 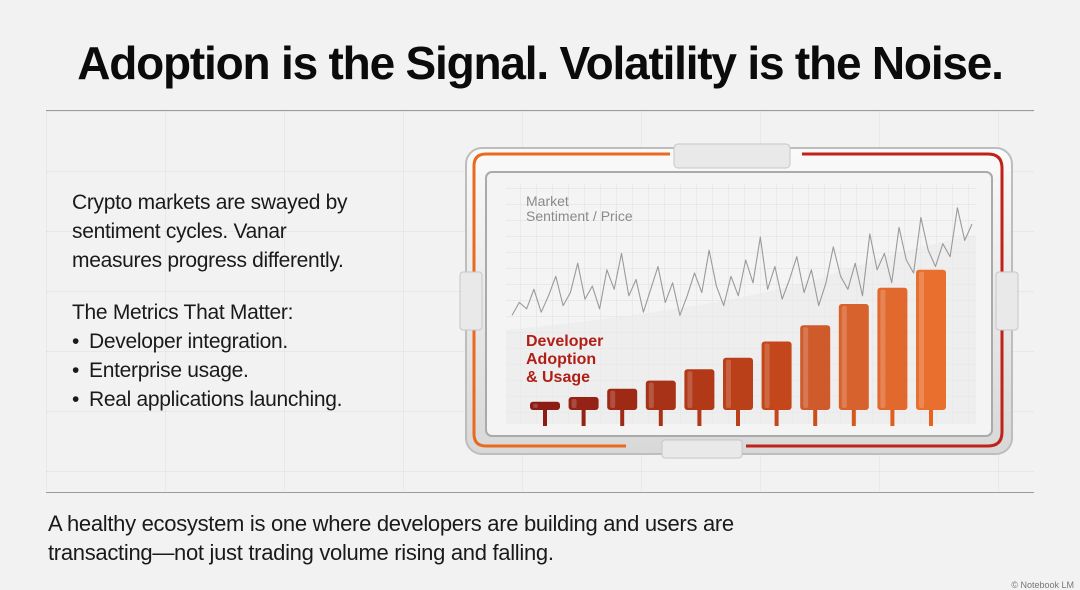 I want to click on right-clip, so click(x=1007, y=301).